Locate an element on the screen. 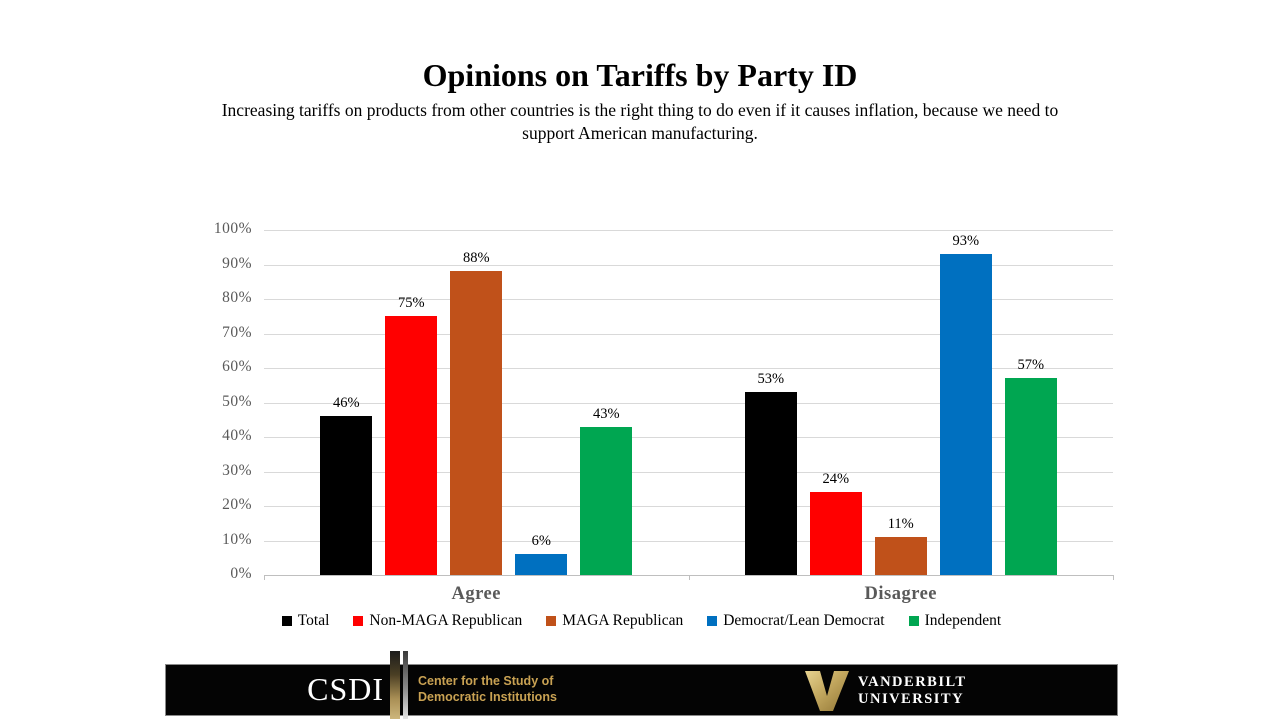 The height and width of the screenshot is (720, 1280). y-axis-label: 10% is located at coordinates (237, 539).